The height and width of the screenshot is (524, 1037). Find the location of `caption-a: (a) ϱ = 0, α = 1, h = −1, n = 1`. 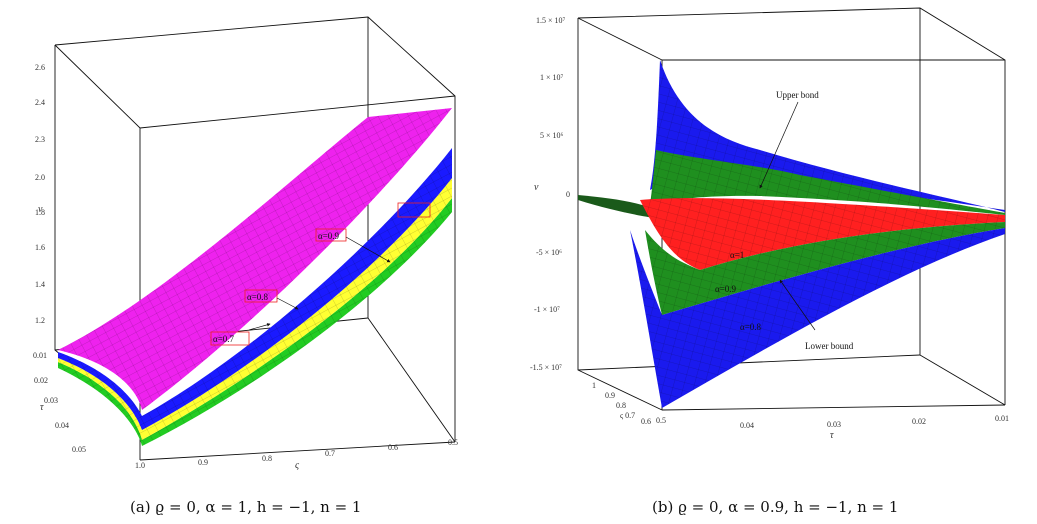

caption-a: (a) ϱ = 0, α = 1, h = −1, n = 1 is located at coordinates (245, 507).